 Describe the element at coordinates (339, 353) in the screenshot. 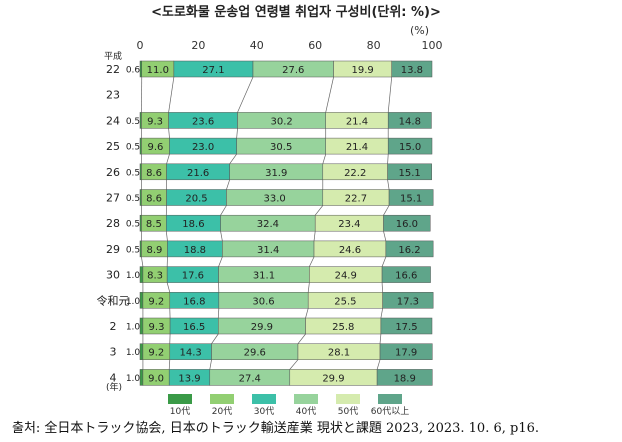

I see `bar-value-label: 28.1` at that location.